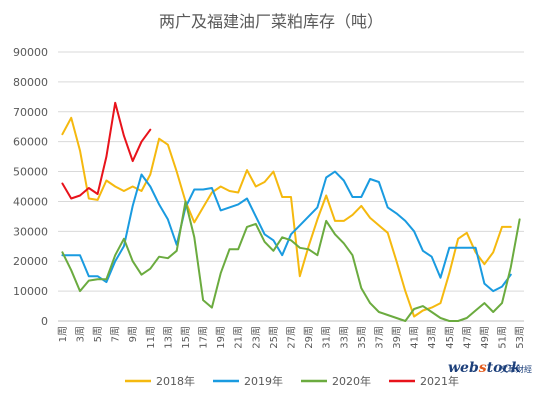 This screenshot has width=543, height=402. What do you see at coordinates (450, 337) in the screenshot?
I see `x-tick-label: 45周` at bounding box center [450, 337].